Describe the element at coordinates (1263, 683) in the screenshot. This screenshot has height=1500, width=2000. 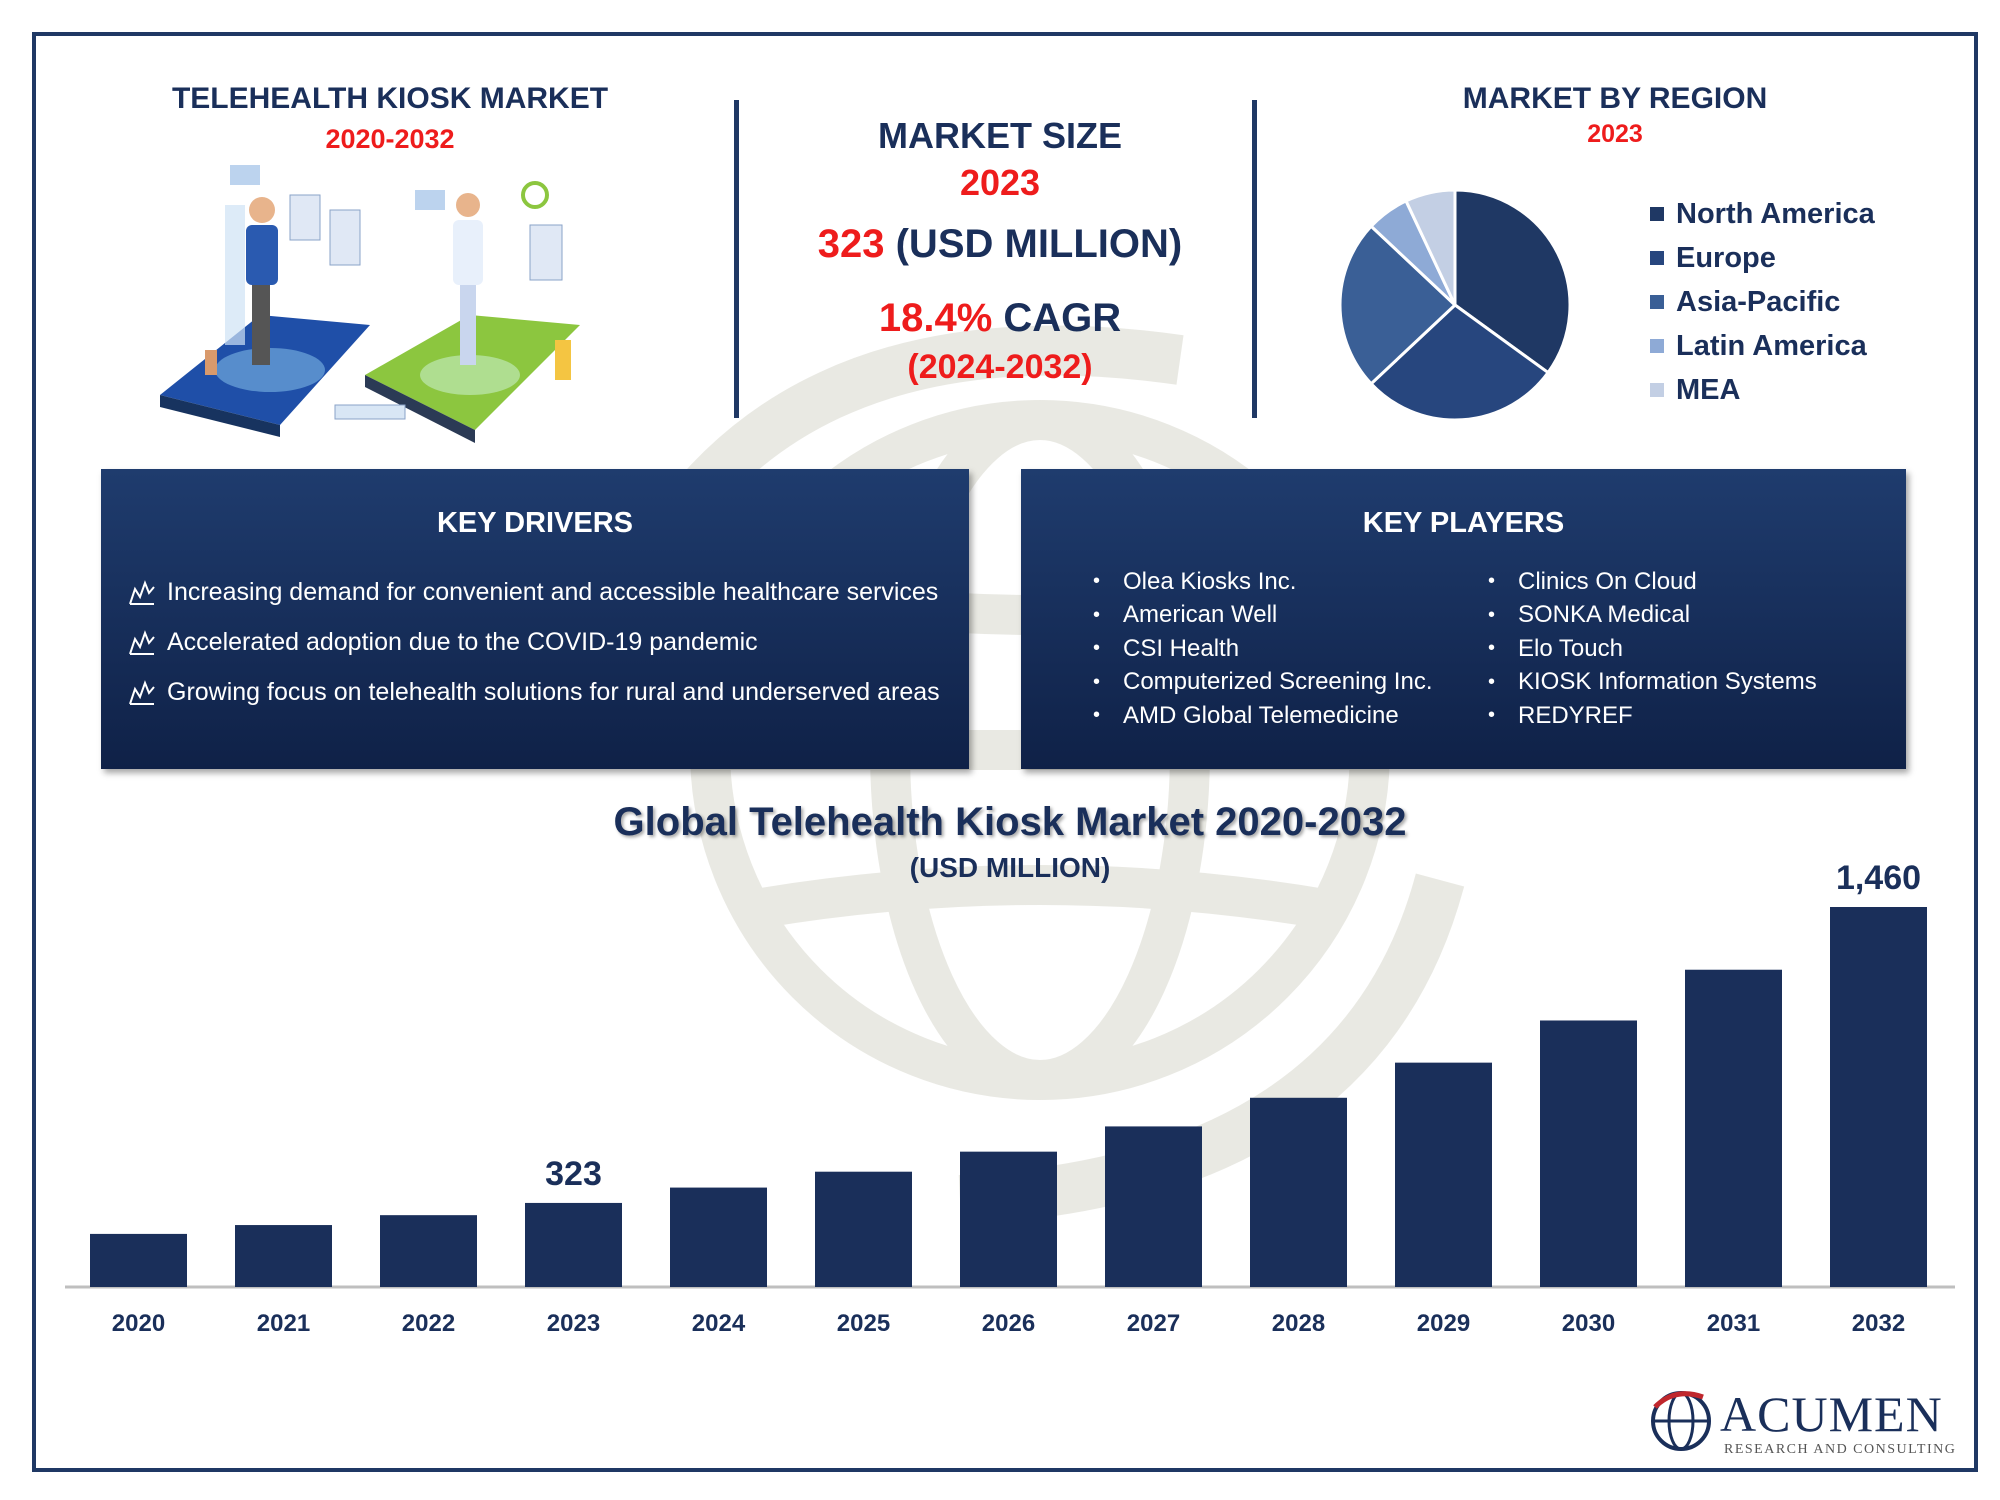
I see `player-item: • Computerized Screening Inc.` at that location.